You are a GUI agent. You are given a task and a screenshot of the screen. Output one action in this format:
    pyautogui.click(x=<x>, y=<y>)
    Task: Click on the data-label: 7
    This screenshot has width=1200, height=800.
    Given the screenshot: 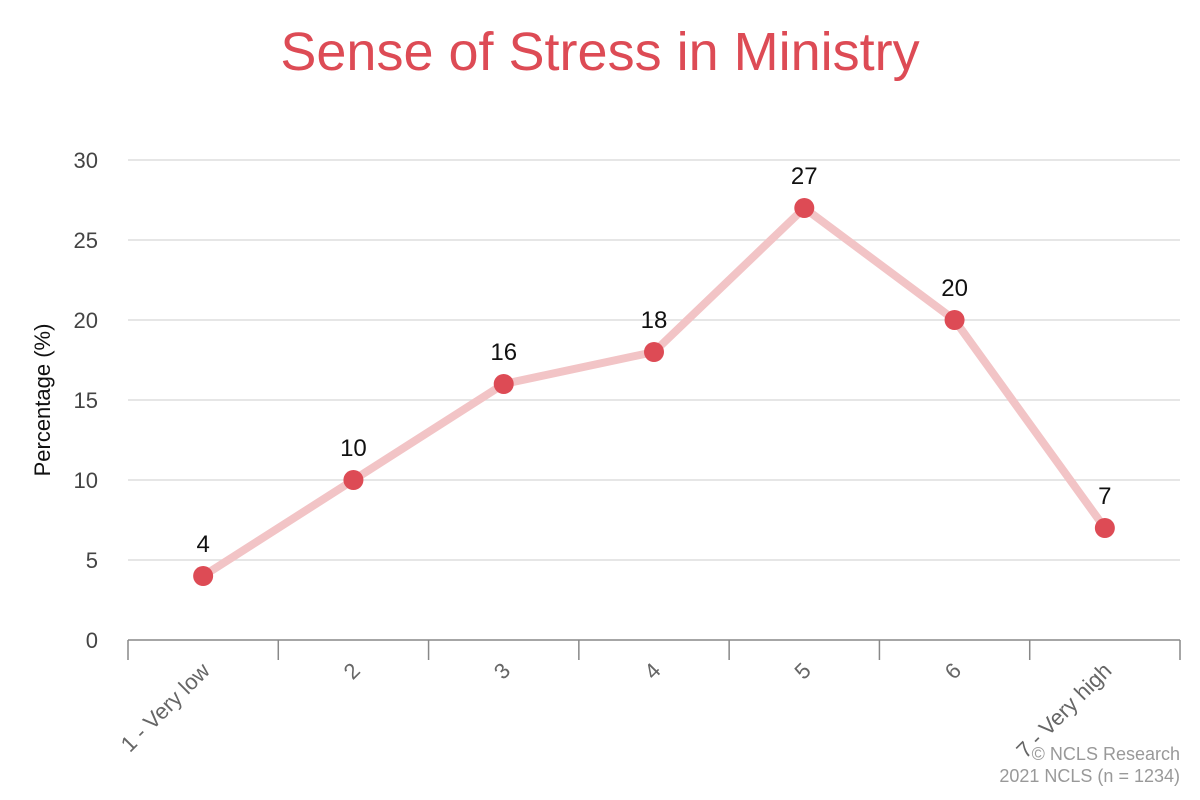 What is the action you would take?
    pyautogui.click(x=1104, y=496)
    